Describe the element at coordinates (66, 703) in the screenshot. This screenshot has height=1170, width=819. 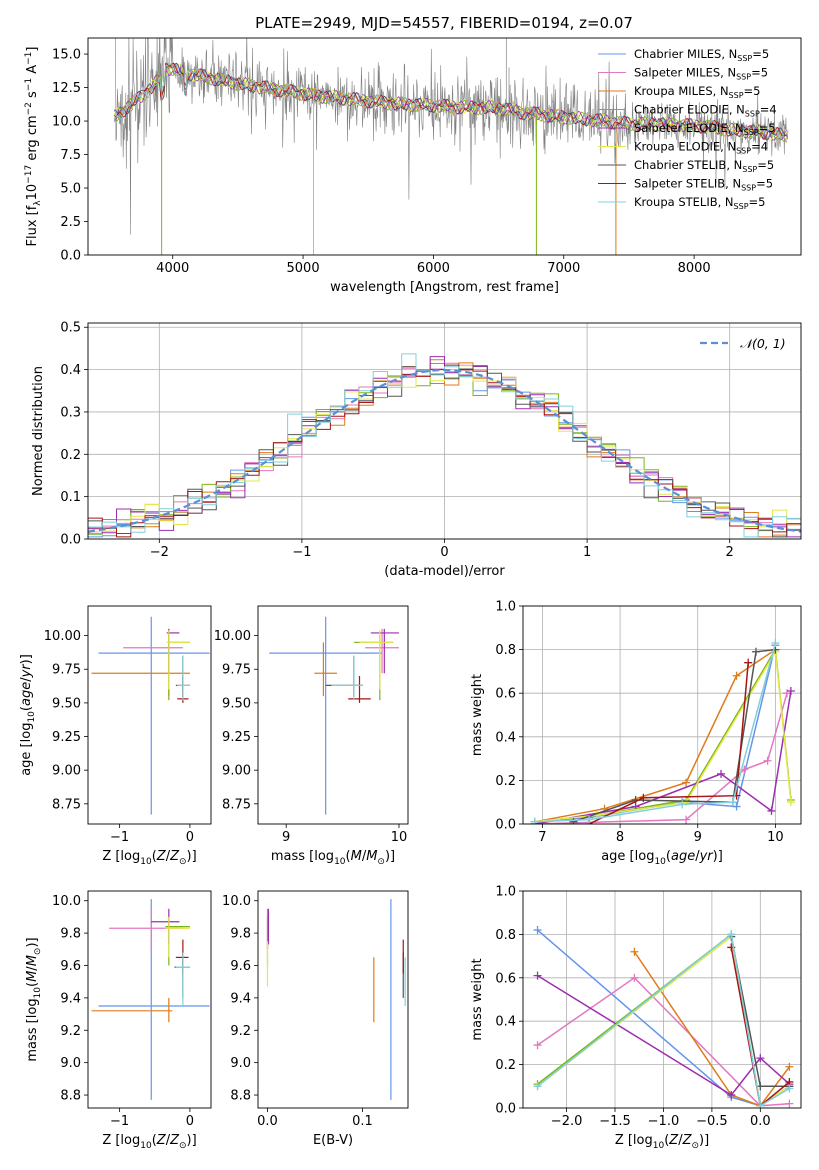
I see `y-tick-label: 9.50` at that location.